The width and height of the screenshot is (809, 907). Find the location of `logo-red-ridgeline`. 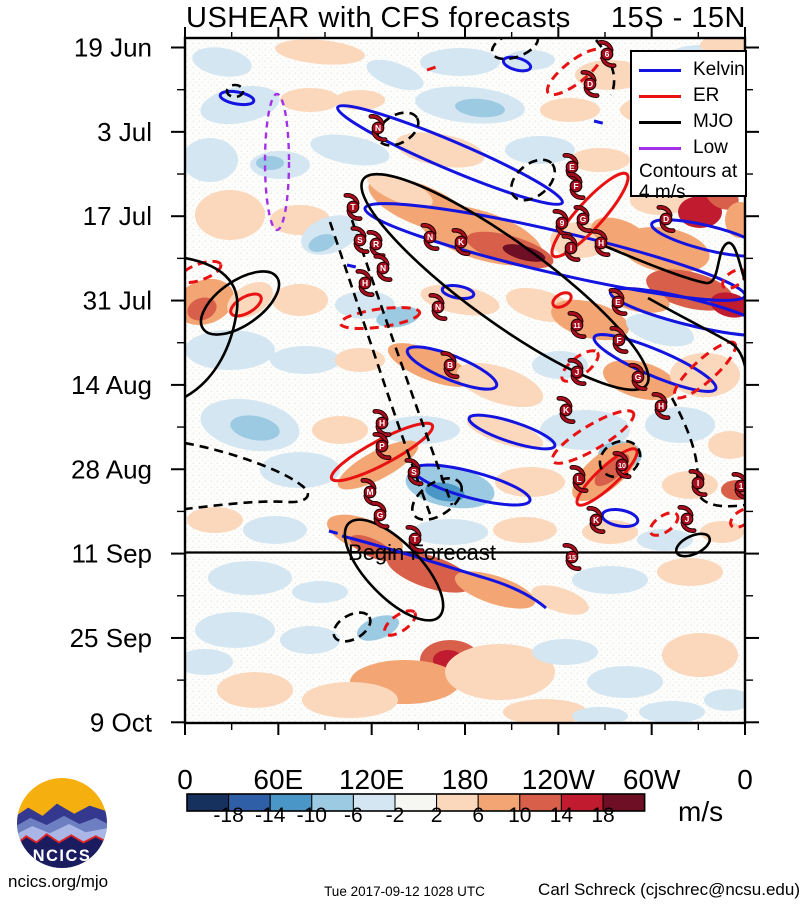

logo-red-ridgeline is located at coordinates (62, 839).